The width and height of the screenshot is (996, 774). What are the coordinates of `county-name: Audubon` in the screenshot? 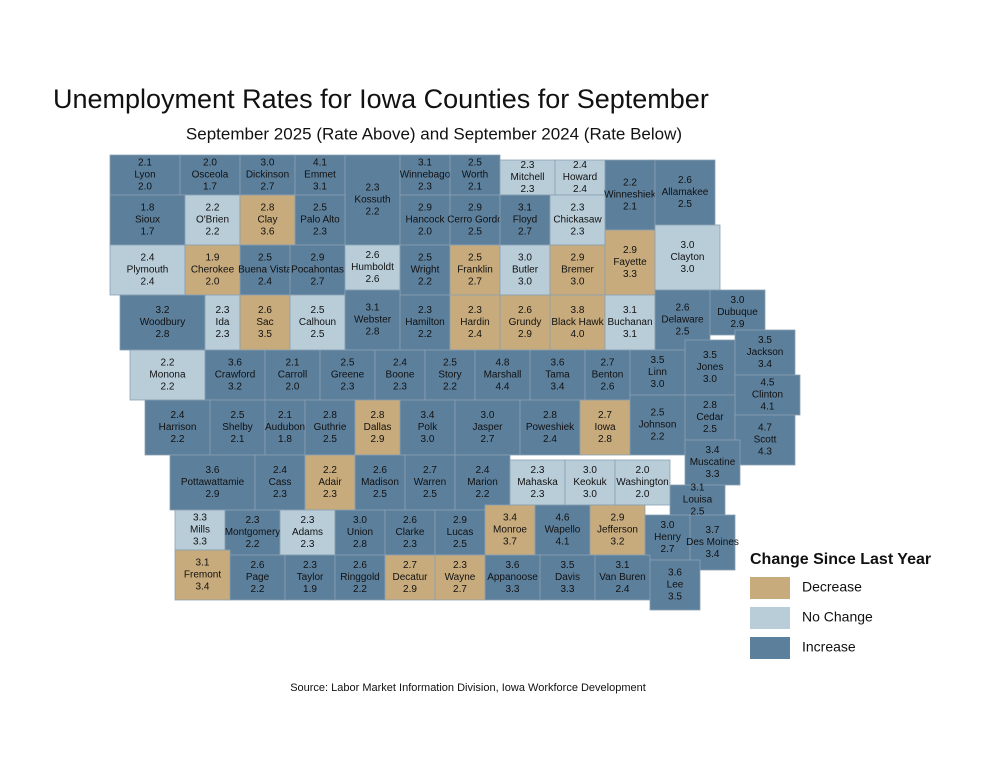 It's located at (285, 427).